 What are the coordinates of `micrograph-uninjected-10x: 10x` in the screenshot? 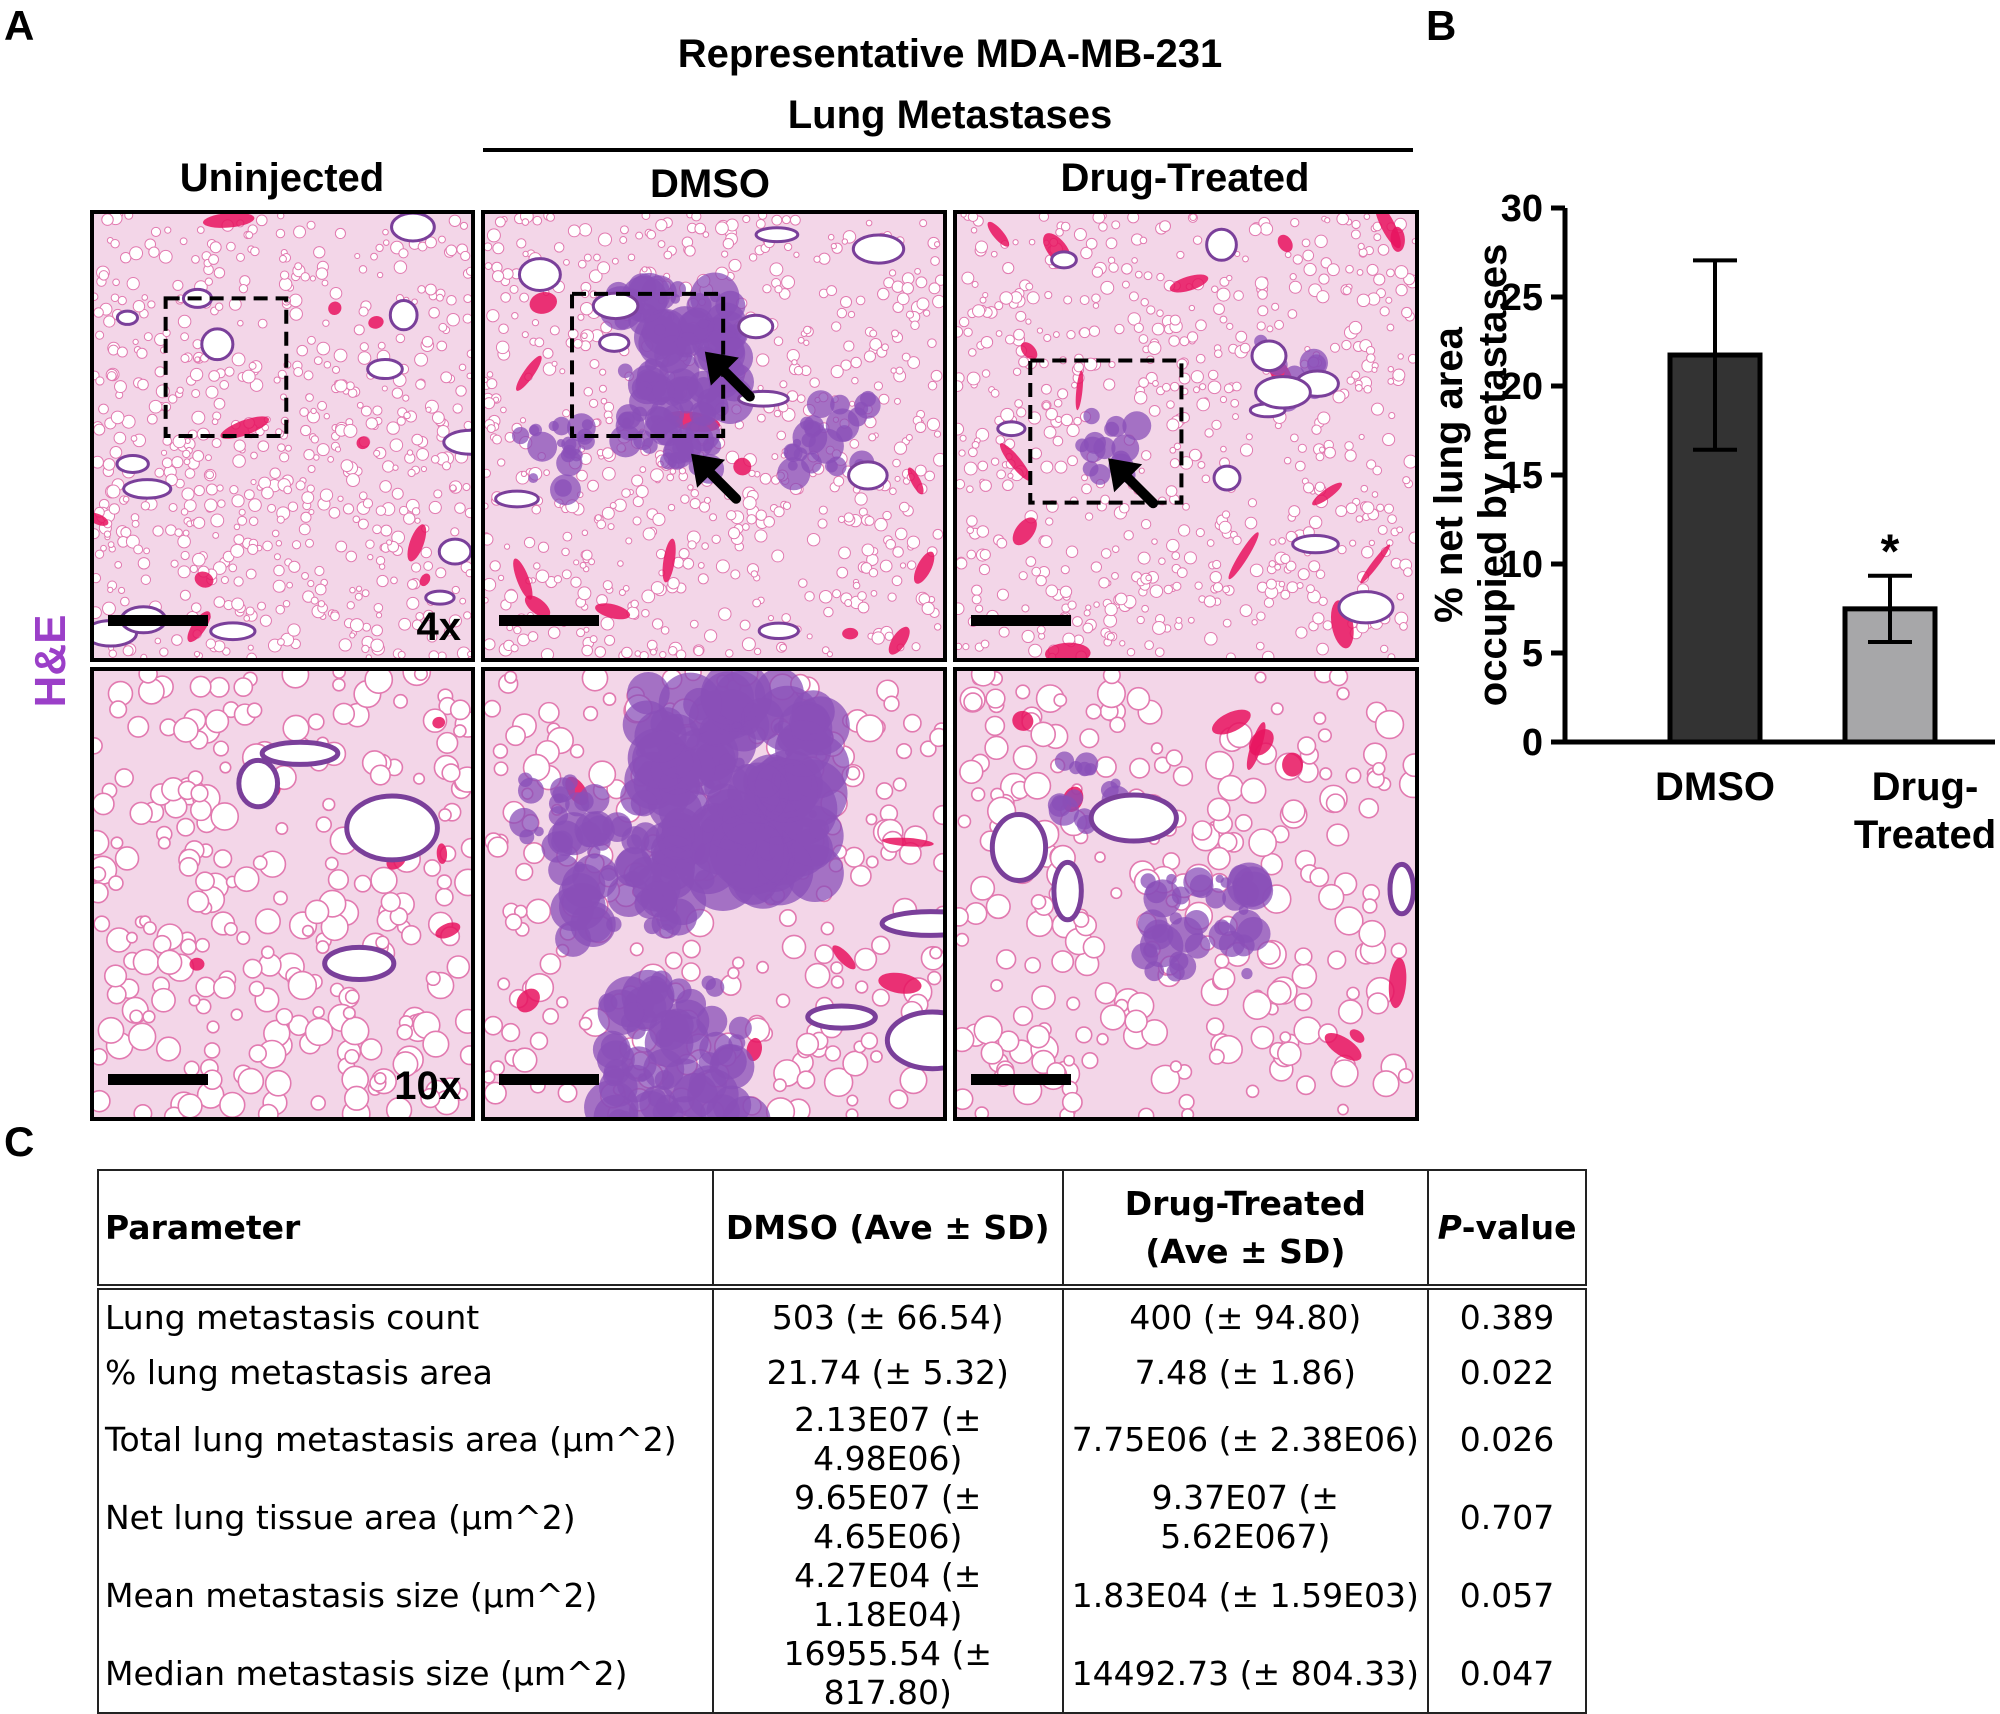 It's located at (282, 894).